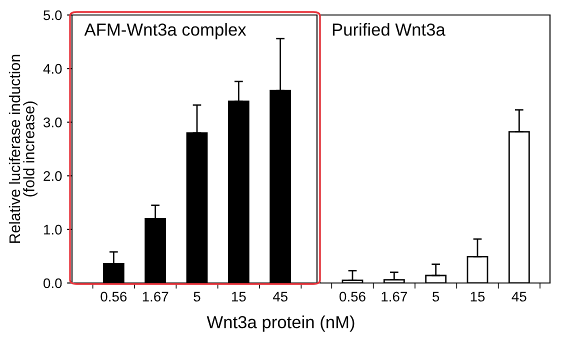 Image resolution: width=562 pixels, height=342 pixels. What do you see at coordinates (53, 229) in the screenshot?
I see `y-tick-label: 1.0` at bounding box center [53, 229].